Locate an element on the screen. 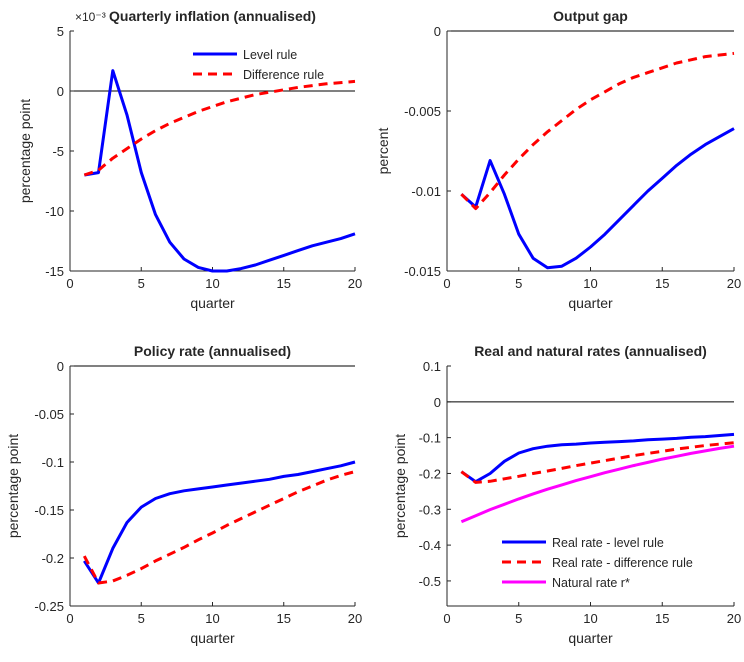 Image resolution: width=744 pixels, height=662 pixels. y-tick-label: -0.5 is located at coordinates (430, 581).